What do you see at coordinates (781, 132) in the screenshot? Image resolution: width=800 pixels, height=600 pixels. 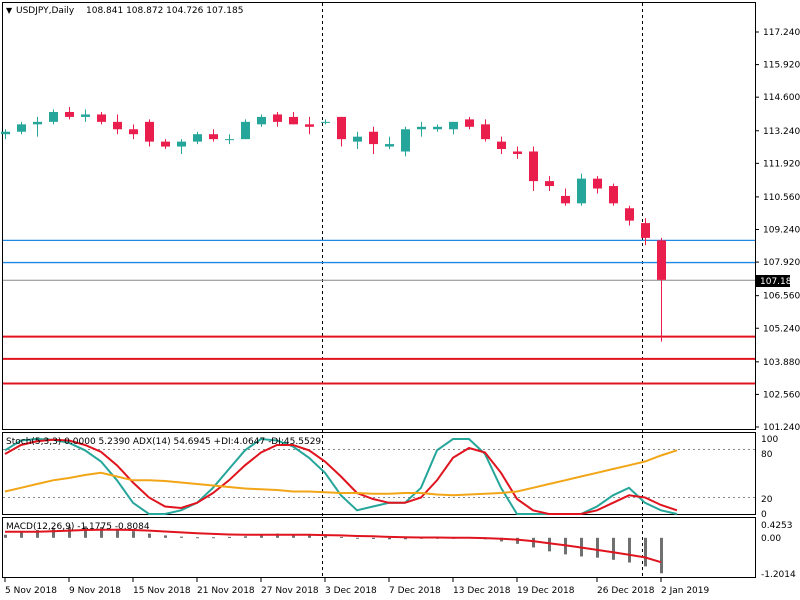 I see `price-tick-label: 113.240` at bounding box center [781, 132].